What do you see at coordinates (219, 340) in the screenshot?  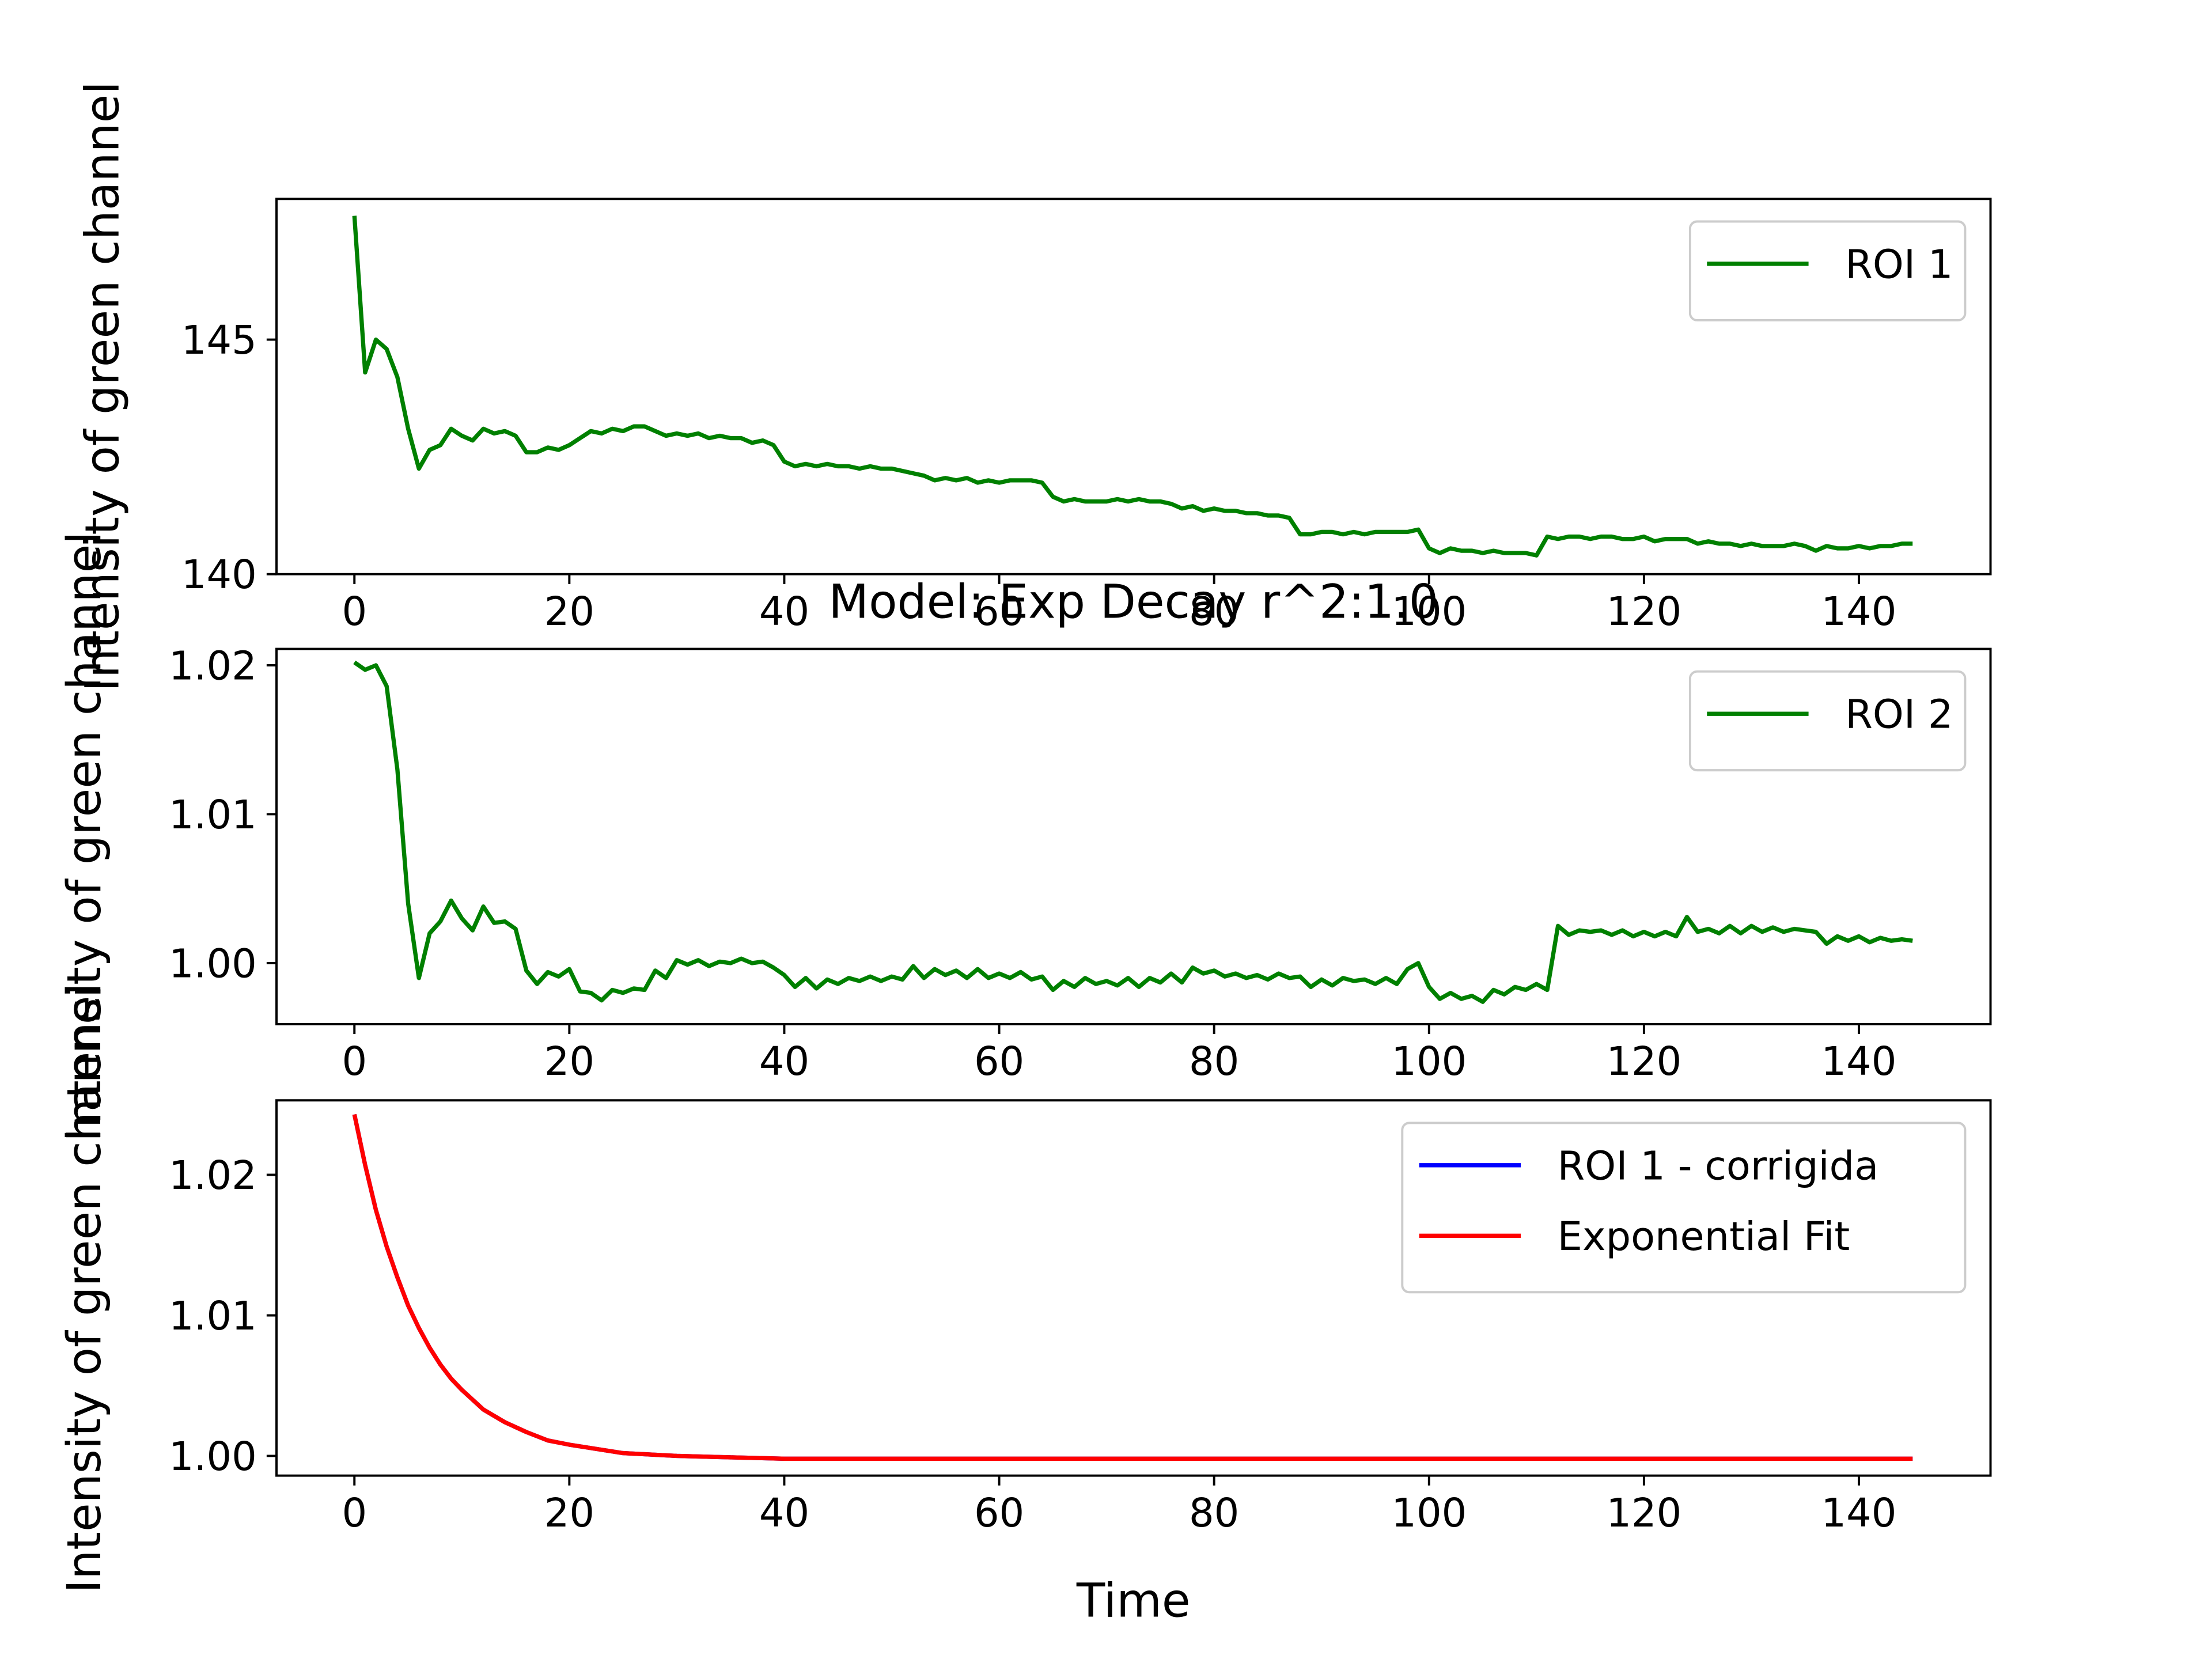 I see `y-tick-label: 145` at bounding box center [219, 340].